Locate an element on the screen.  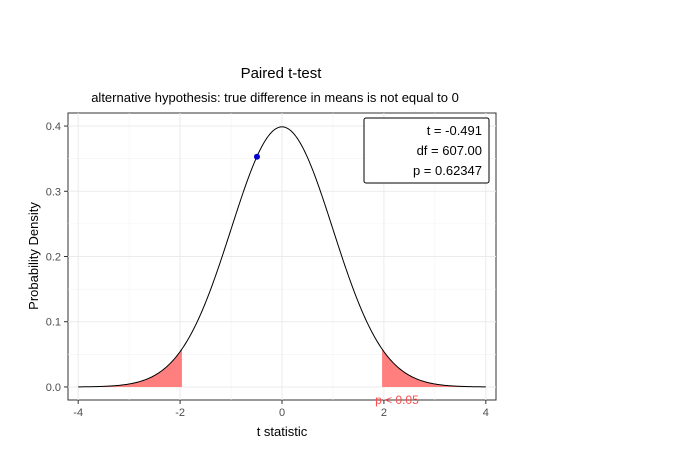
x-tick-label: -4 is located at coordinates (78, 413).